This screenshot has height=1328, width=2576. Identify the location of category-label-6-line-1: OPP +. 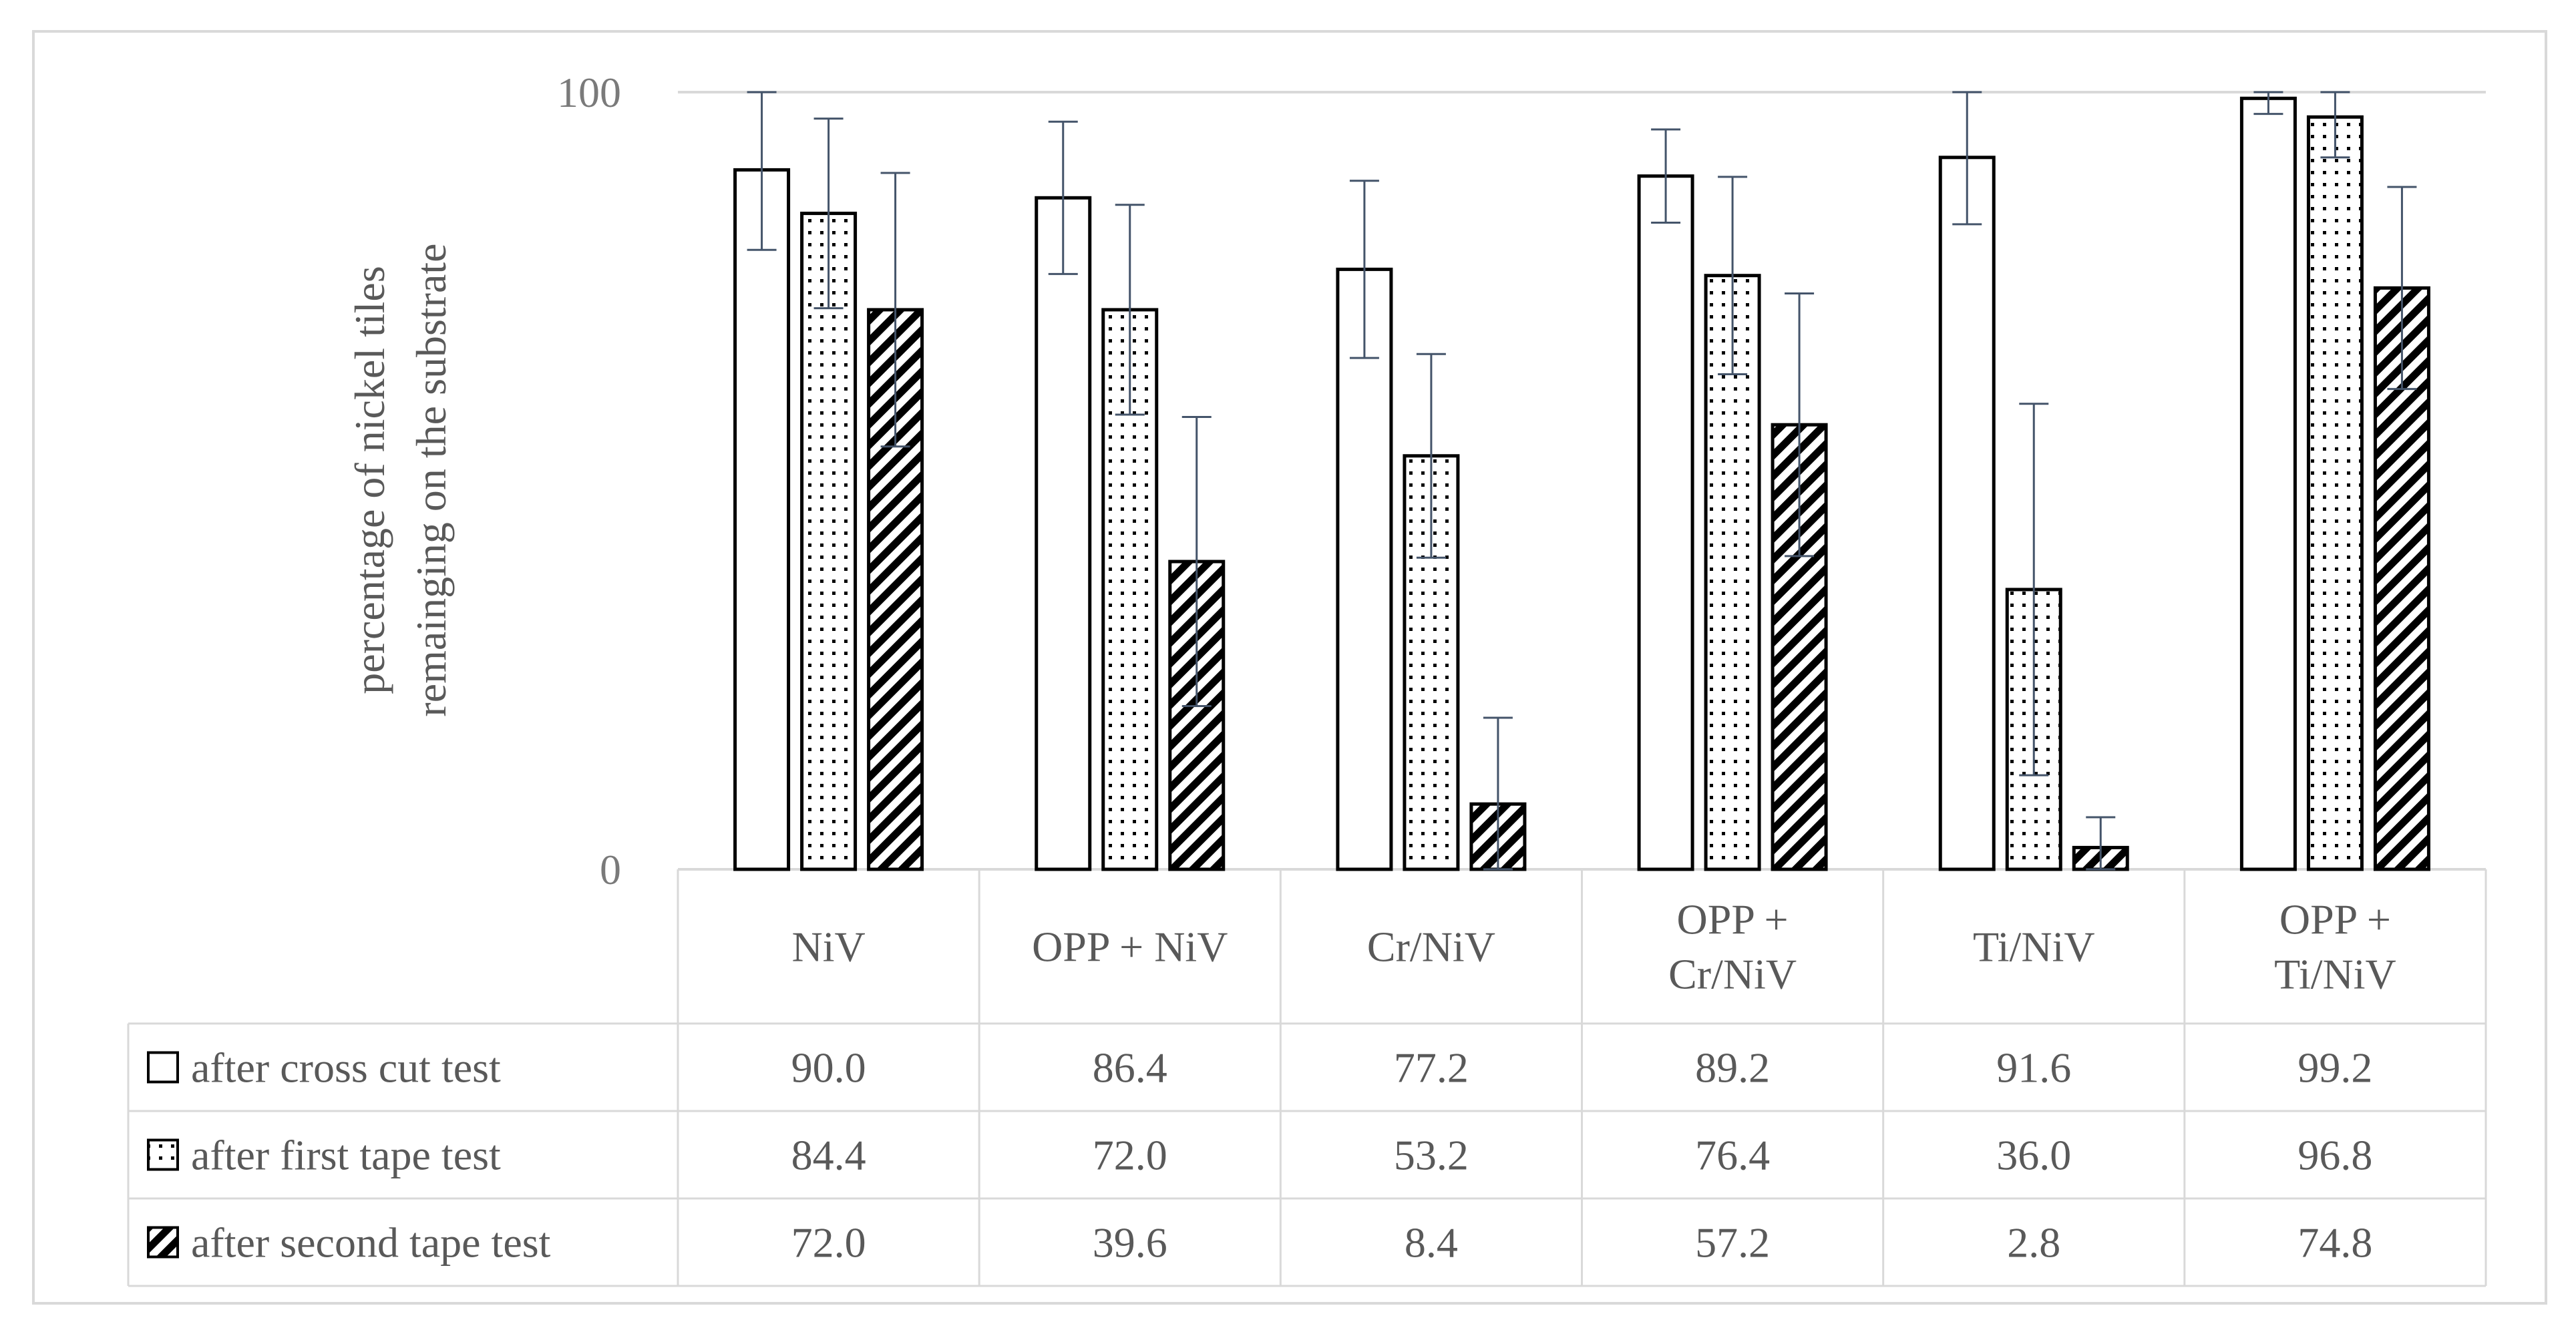
(2335, 920).